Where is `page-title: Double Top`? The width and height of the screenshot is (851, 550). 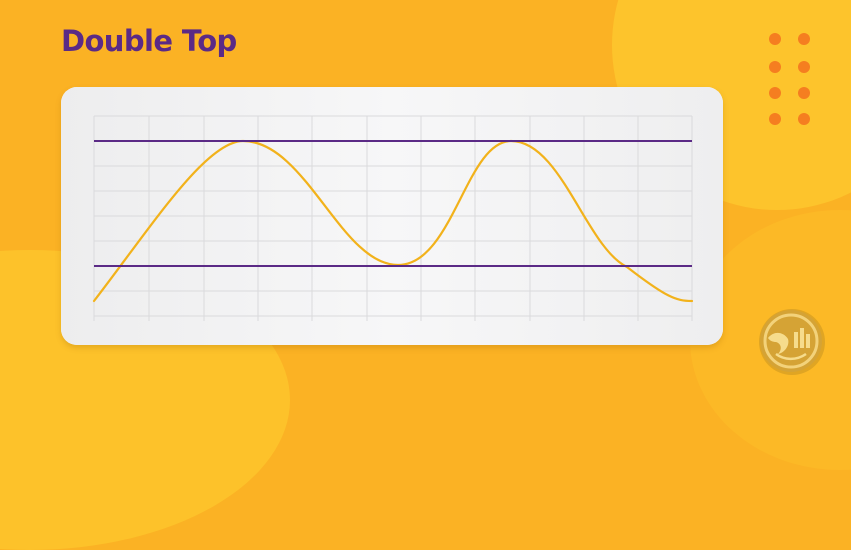 page-title: Double Top is located at coordinates (149, 41).